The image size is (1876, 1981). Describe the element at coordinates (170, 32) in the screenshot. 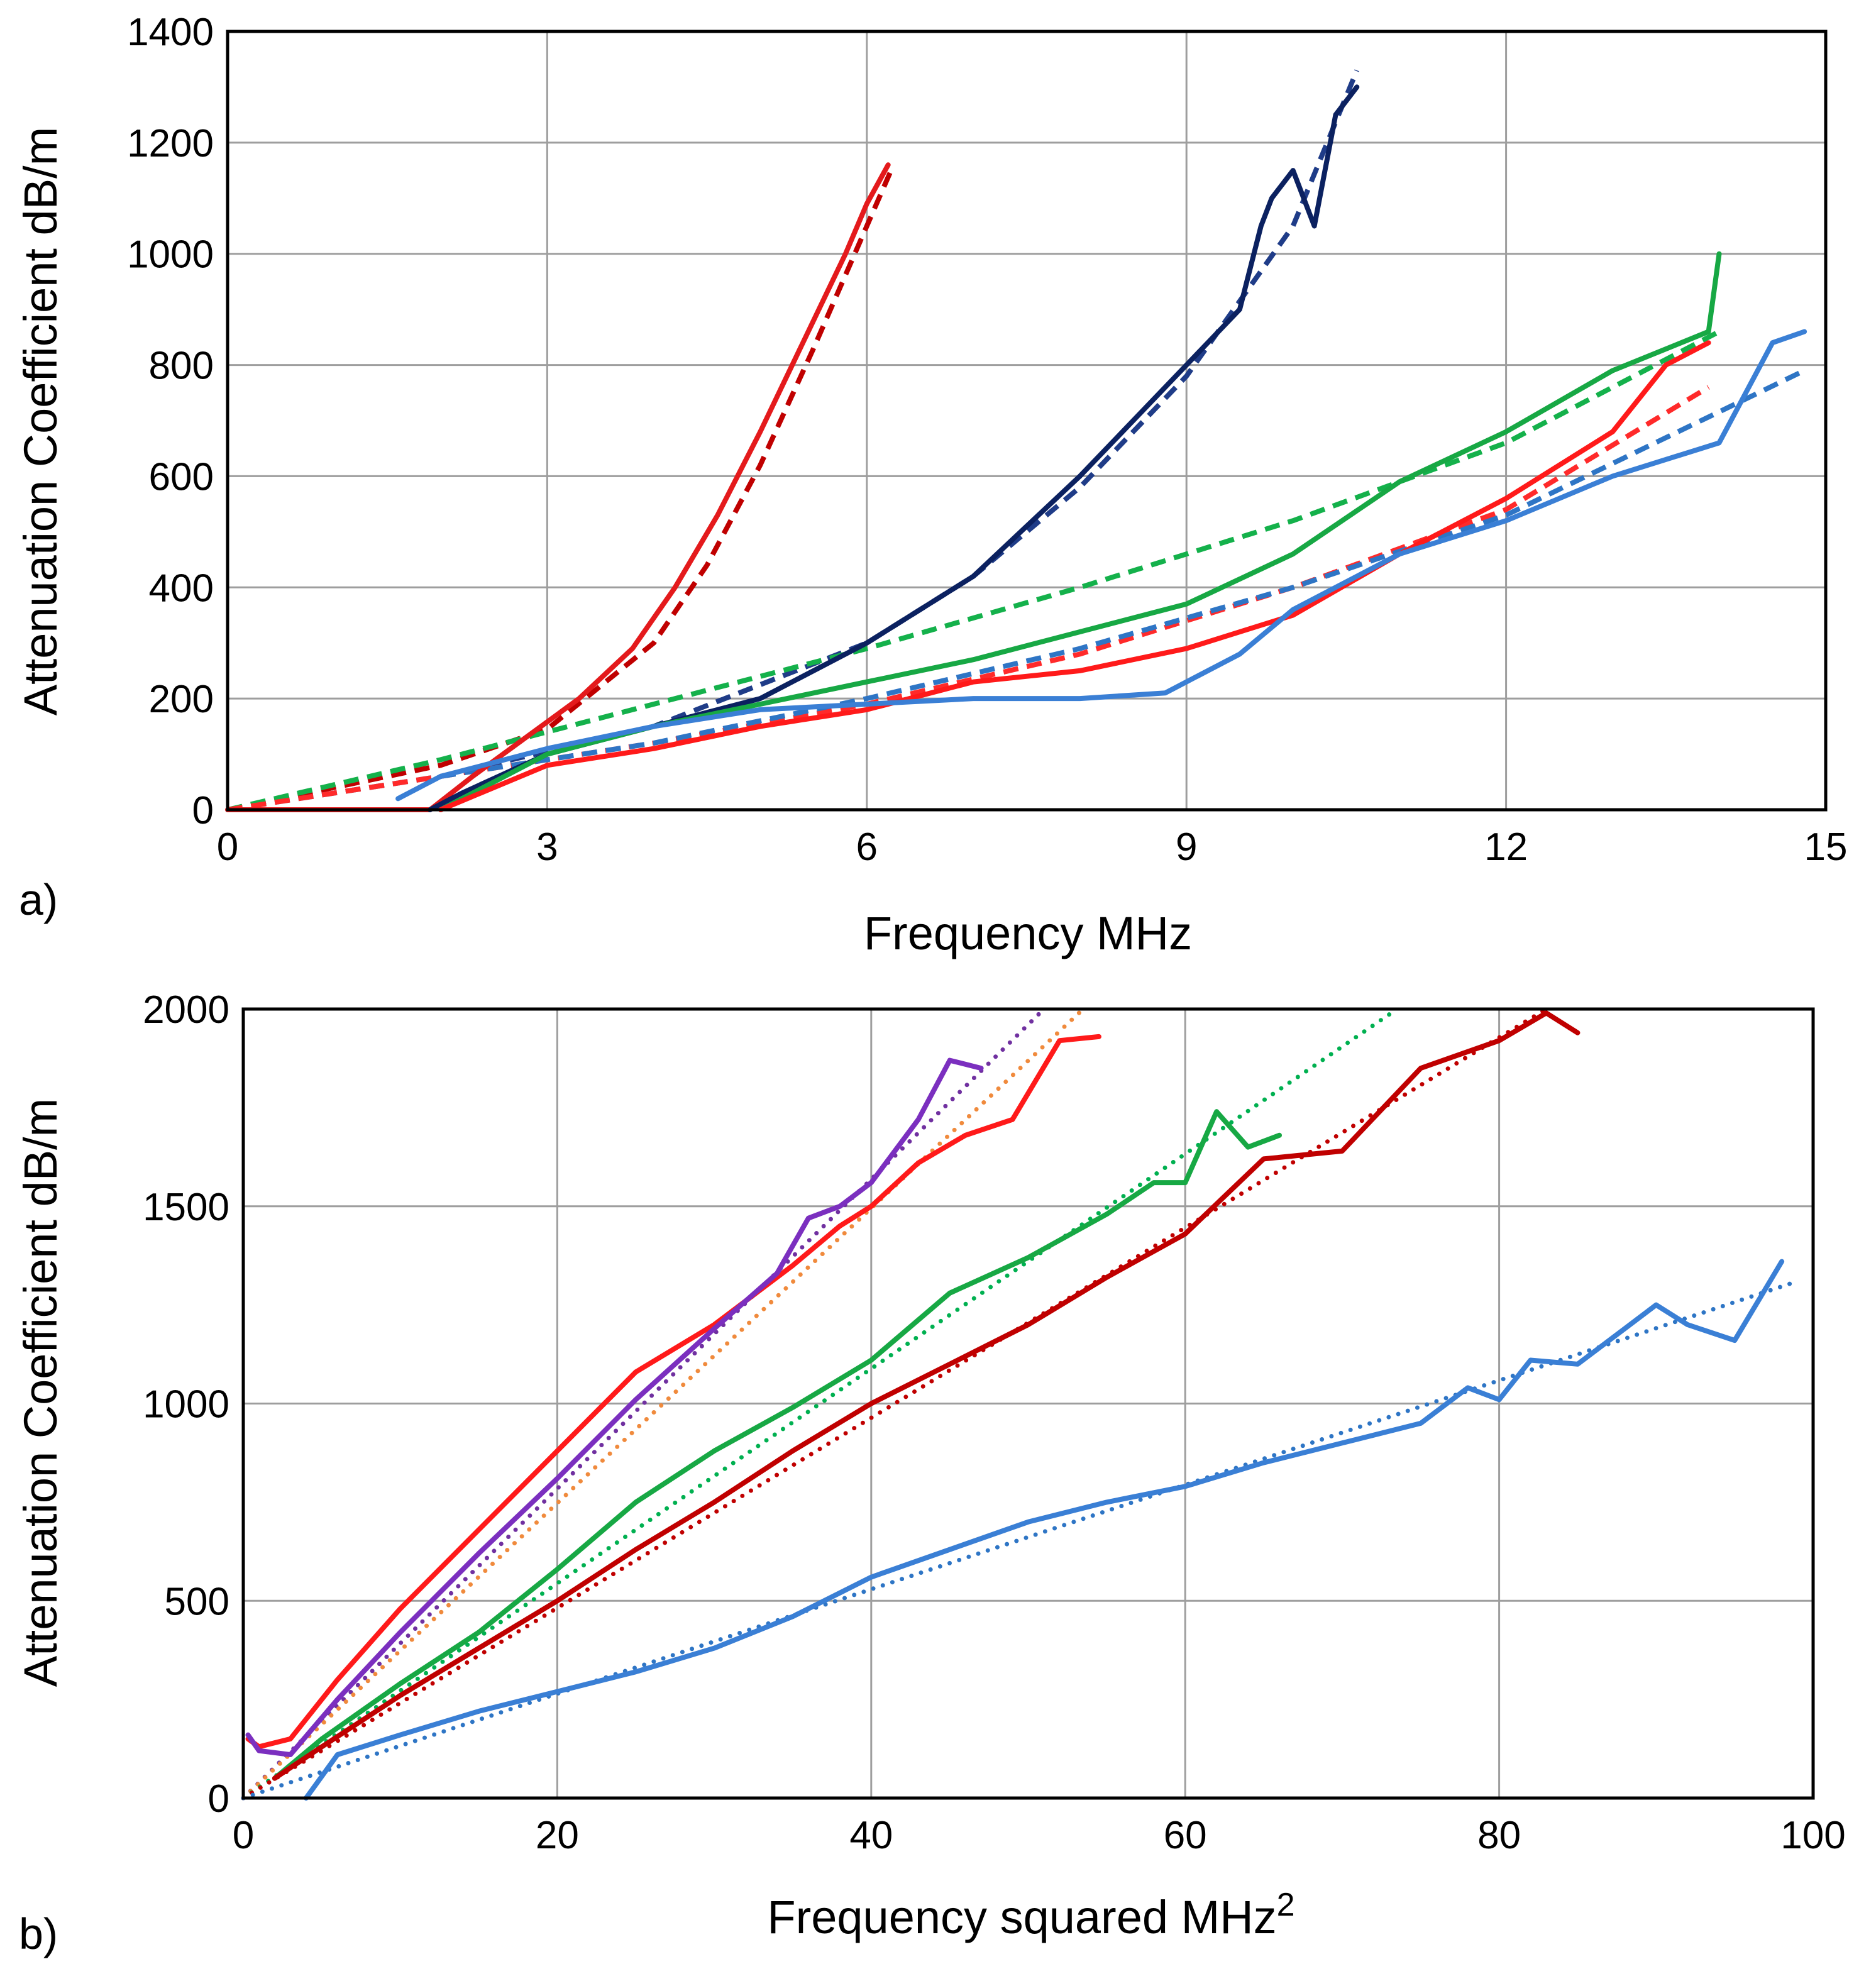

I see `y-tick-label: 1400` at that location.